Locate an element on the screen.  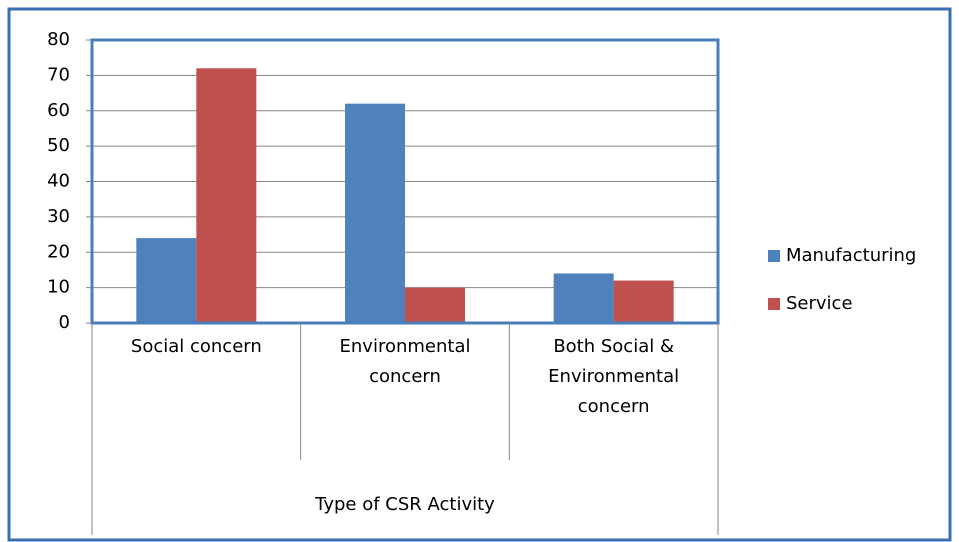
y-tick-label: 20 is located at coordinates (58, 251).